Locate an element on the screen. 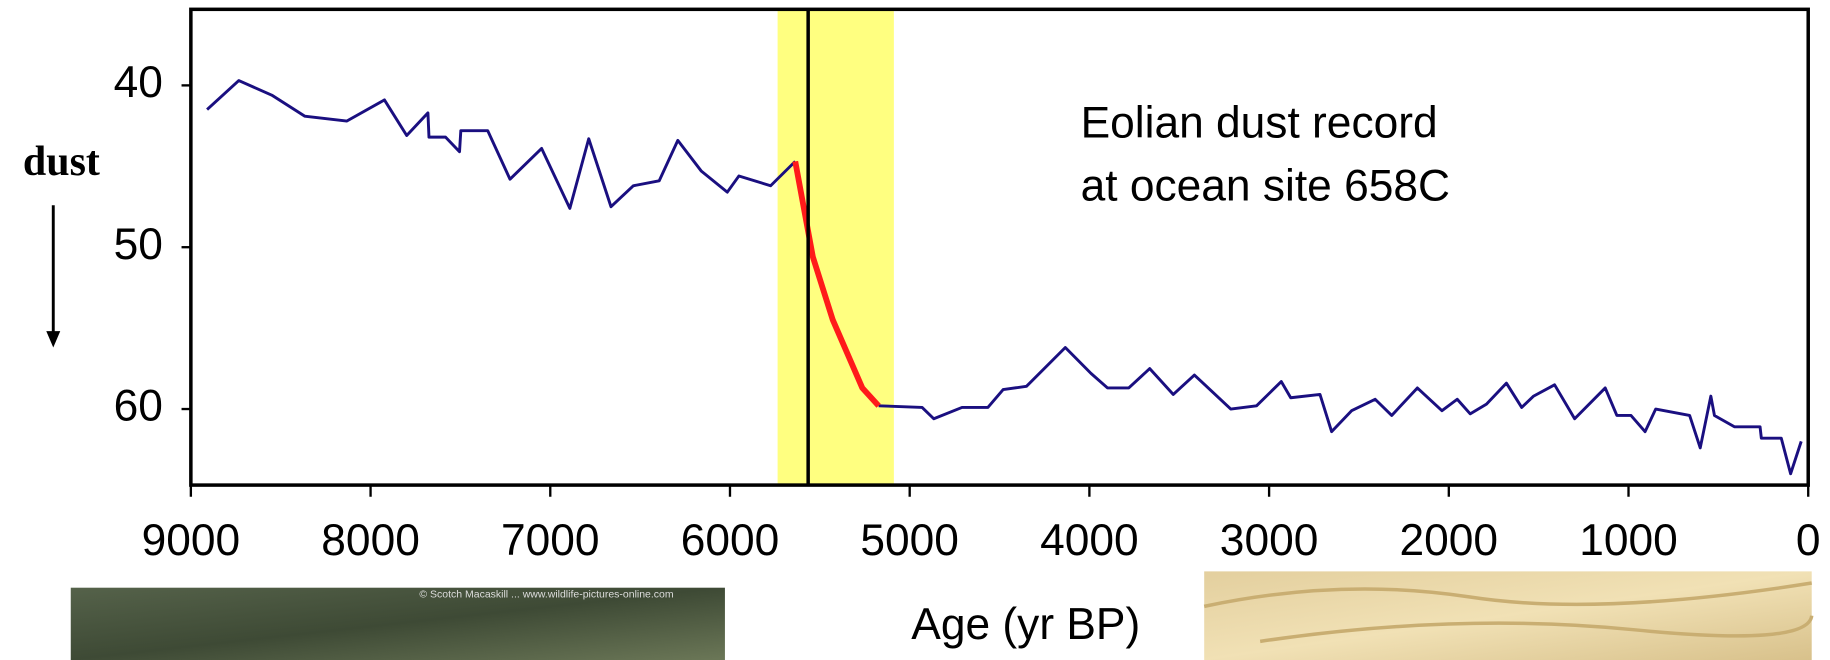 The height and width of the screenshot is (660, 1830). x-tick-label: 5000 is located at coordinates (909, 540).